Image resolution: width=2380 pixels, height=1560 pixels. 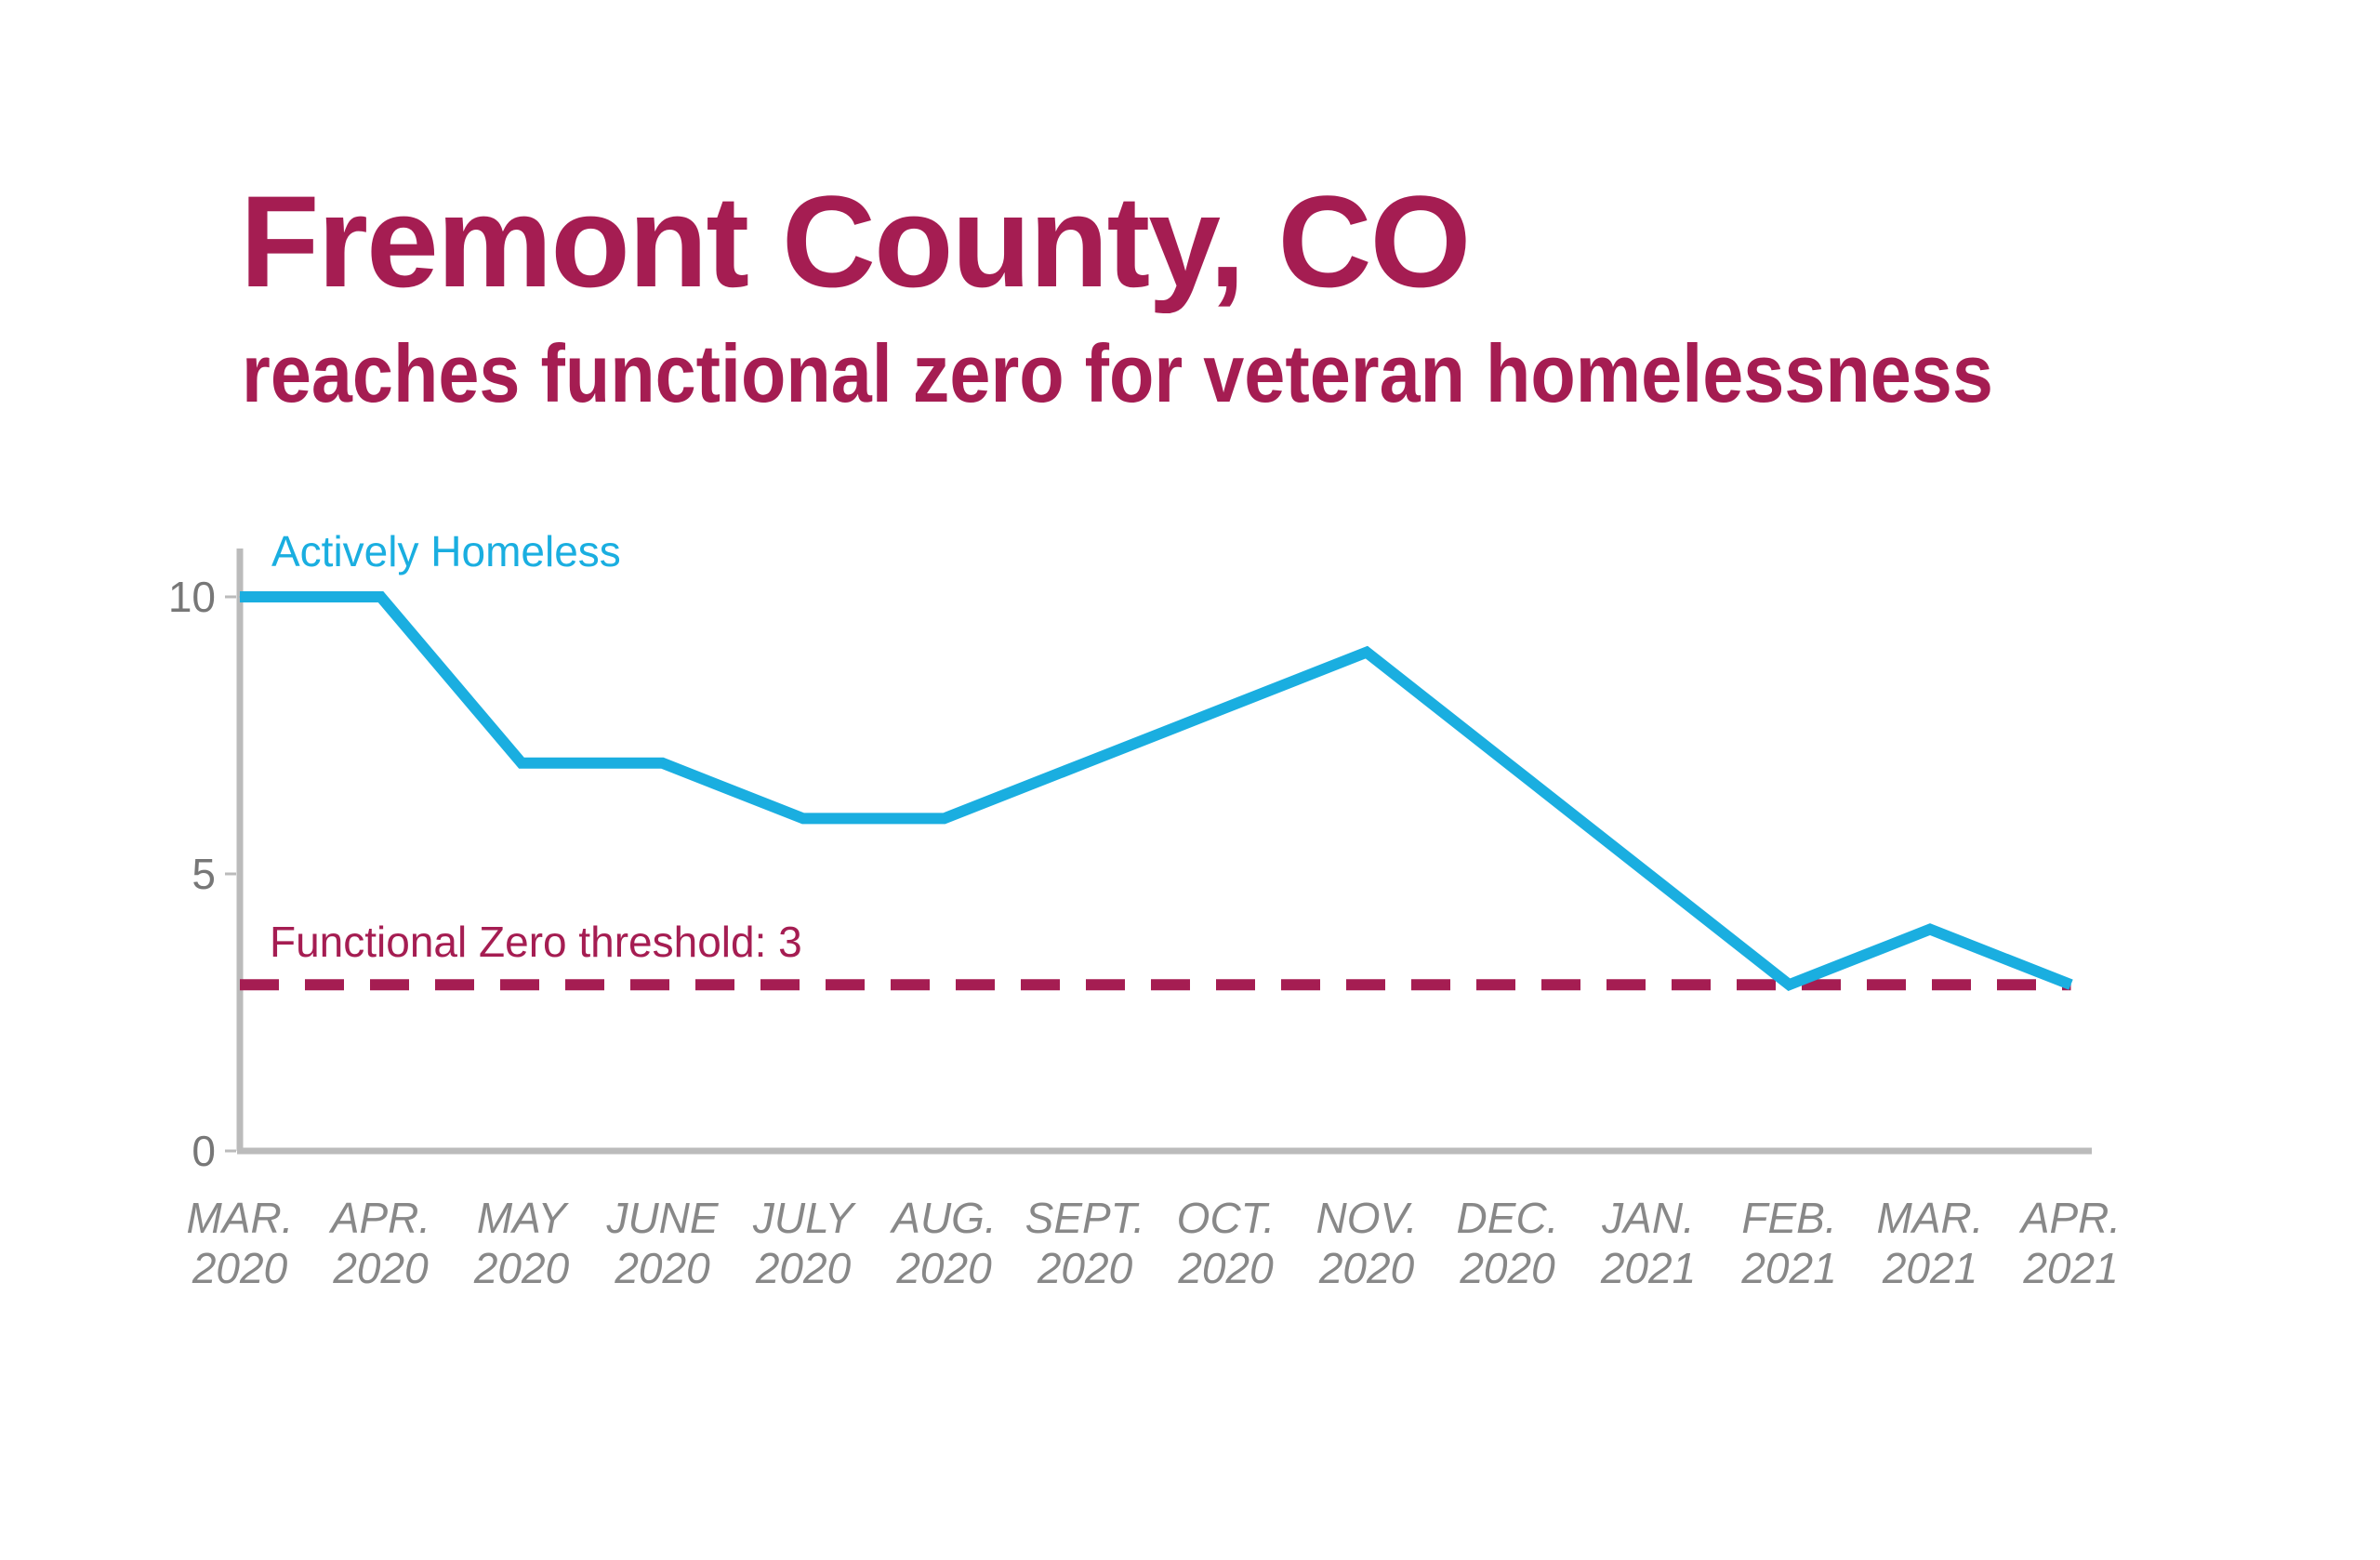 I want to click on threshold-group: Functional Zero threshold: 3, so click(x=1155, y=955).